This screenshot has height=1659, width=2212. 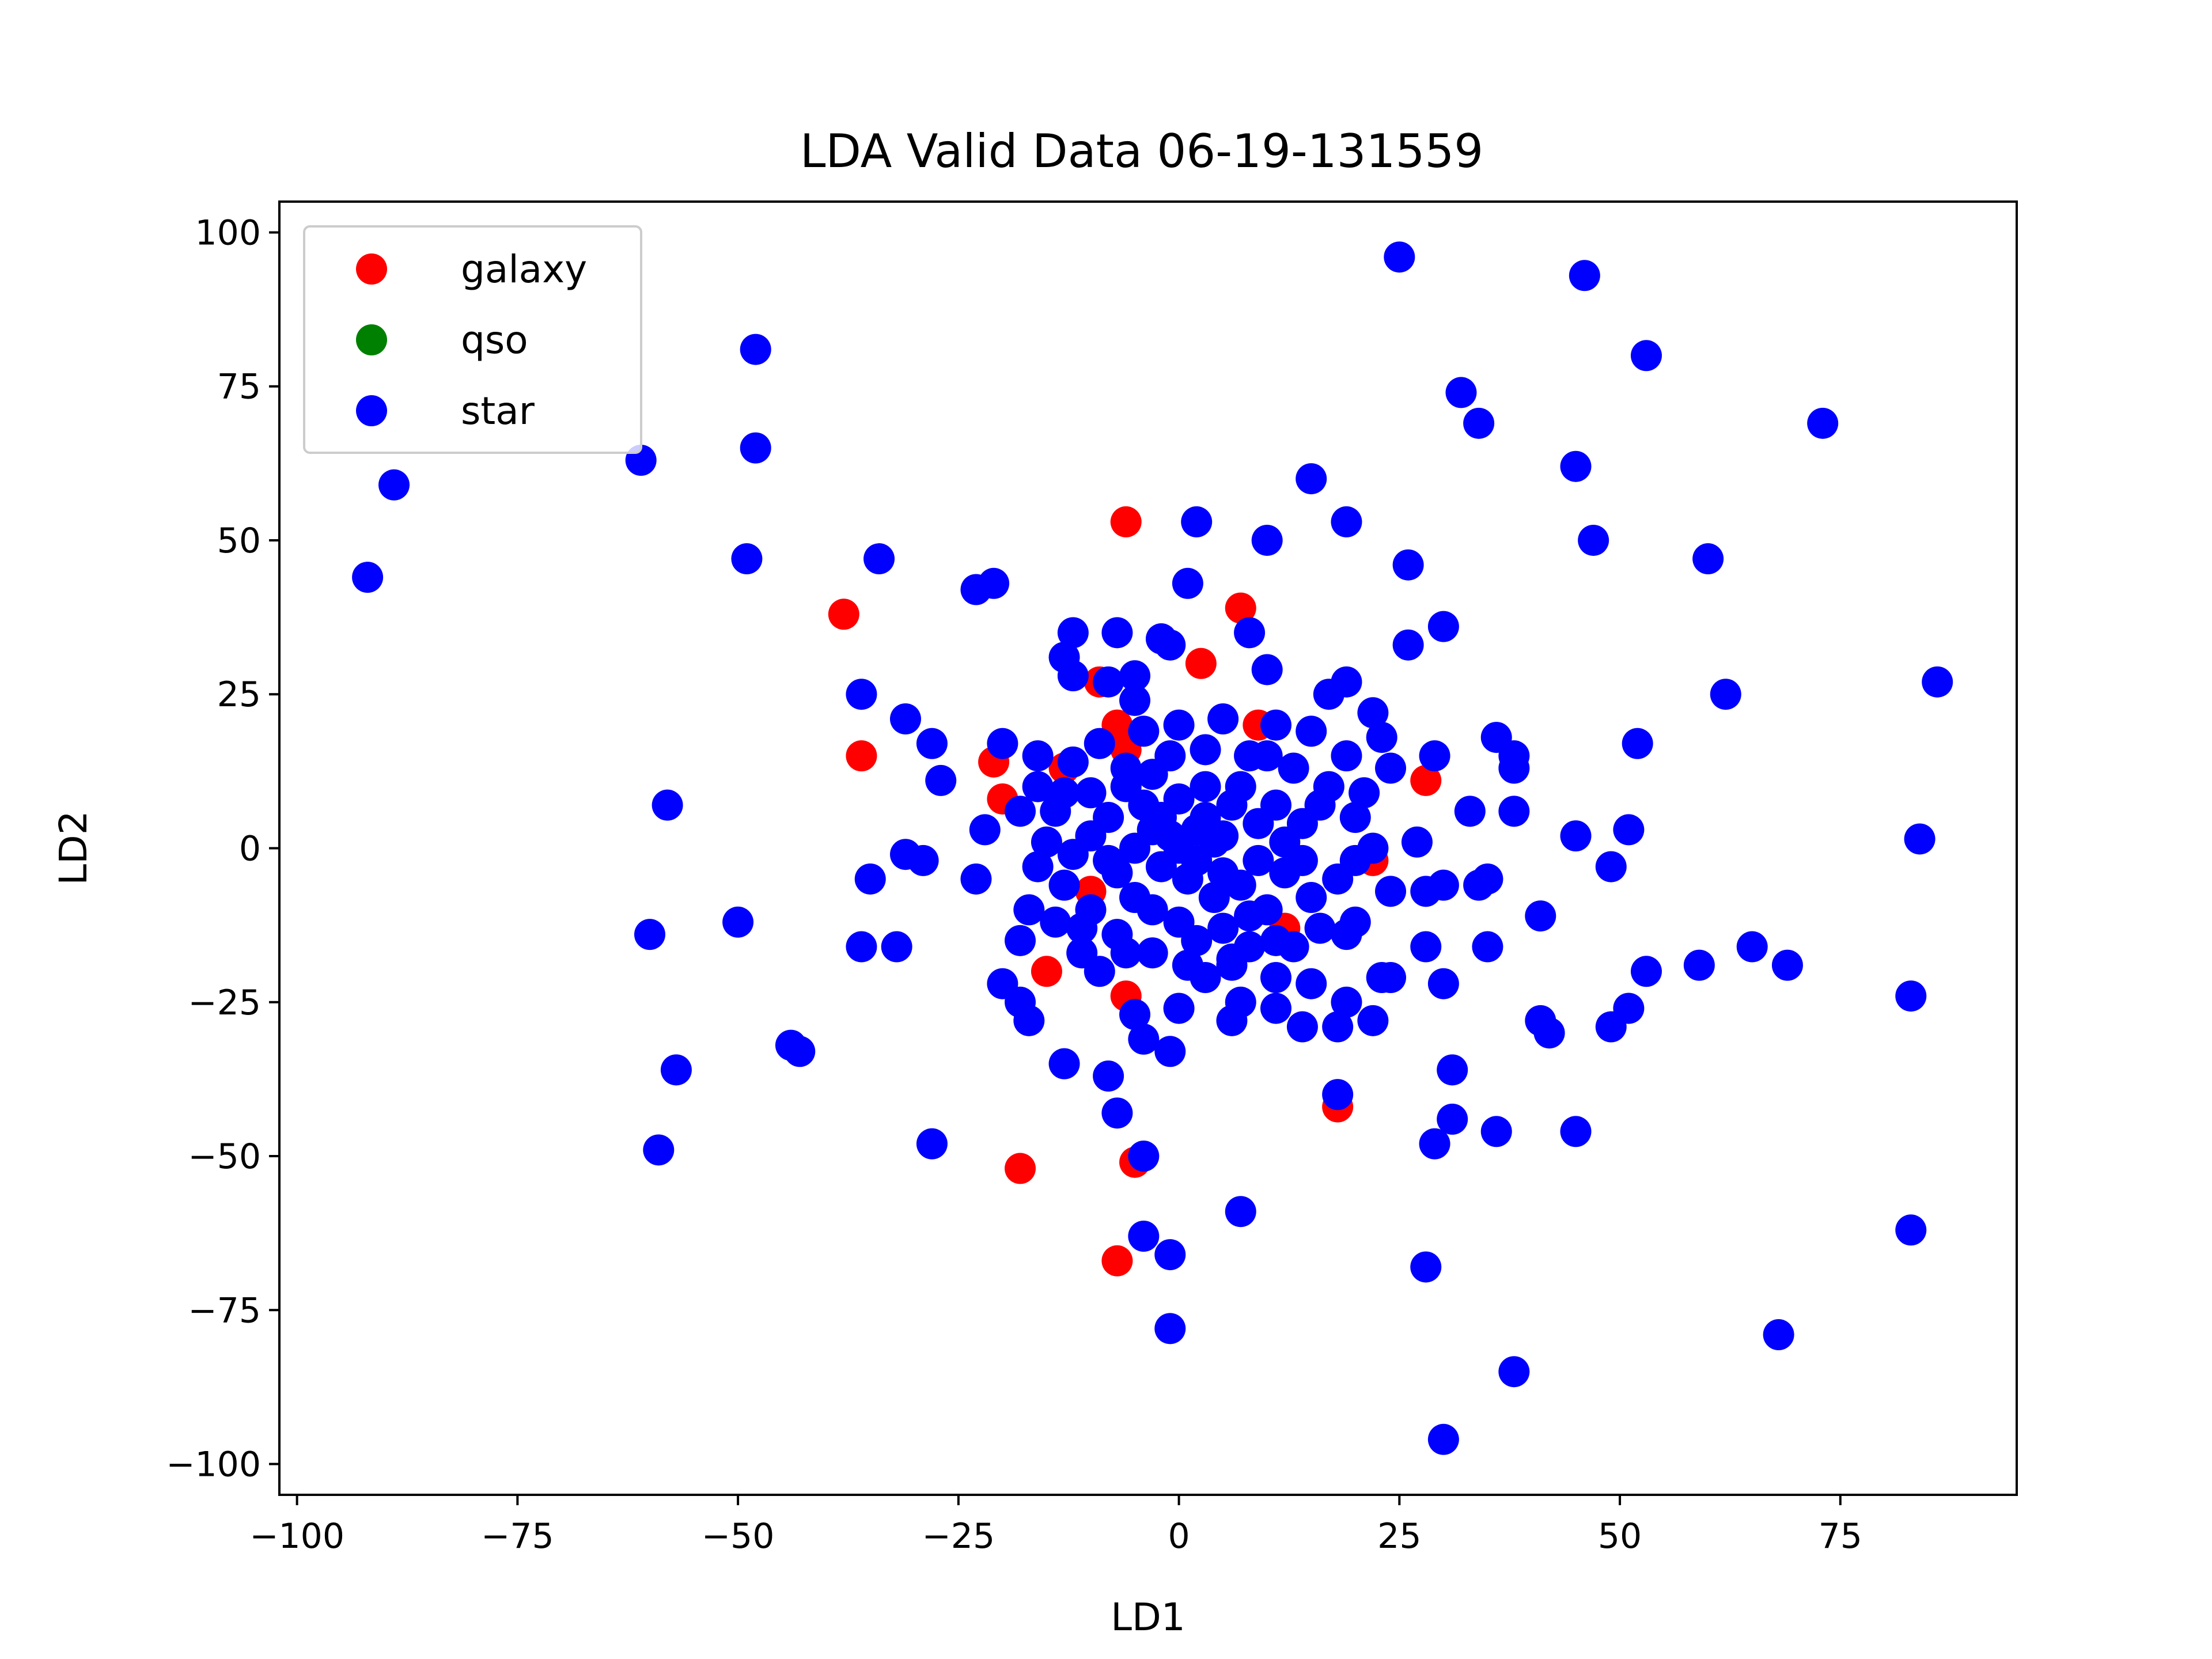 What do you see at coordinates (239, 387) in the screenshot?
I see `y-tick-label: 75` at bounding box center [239, 387].